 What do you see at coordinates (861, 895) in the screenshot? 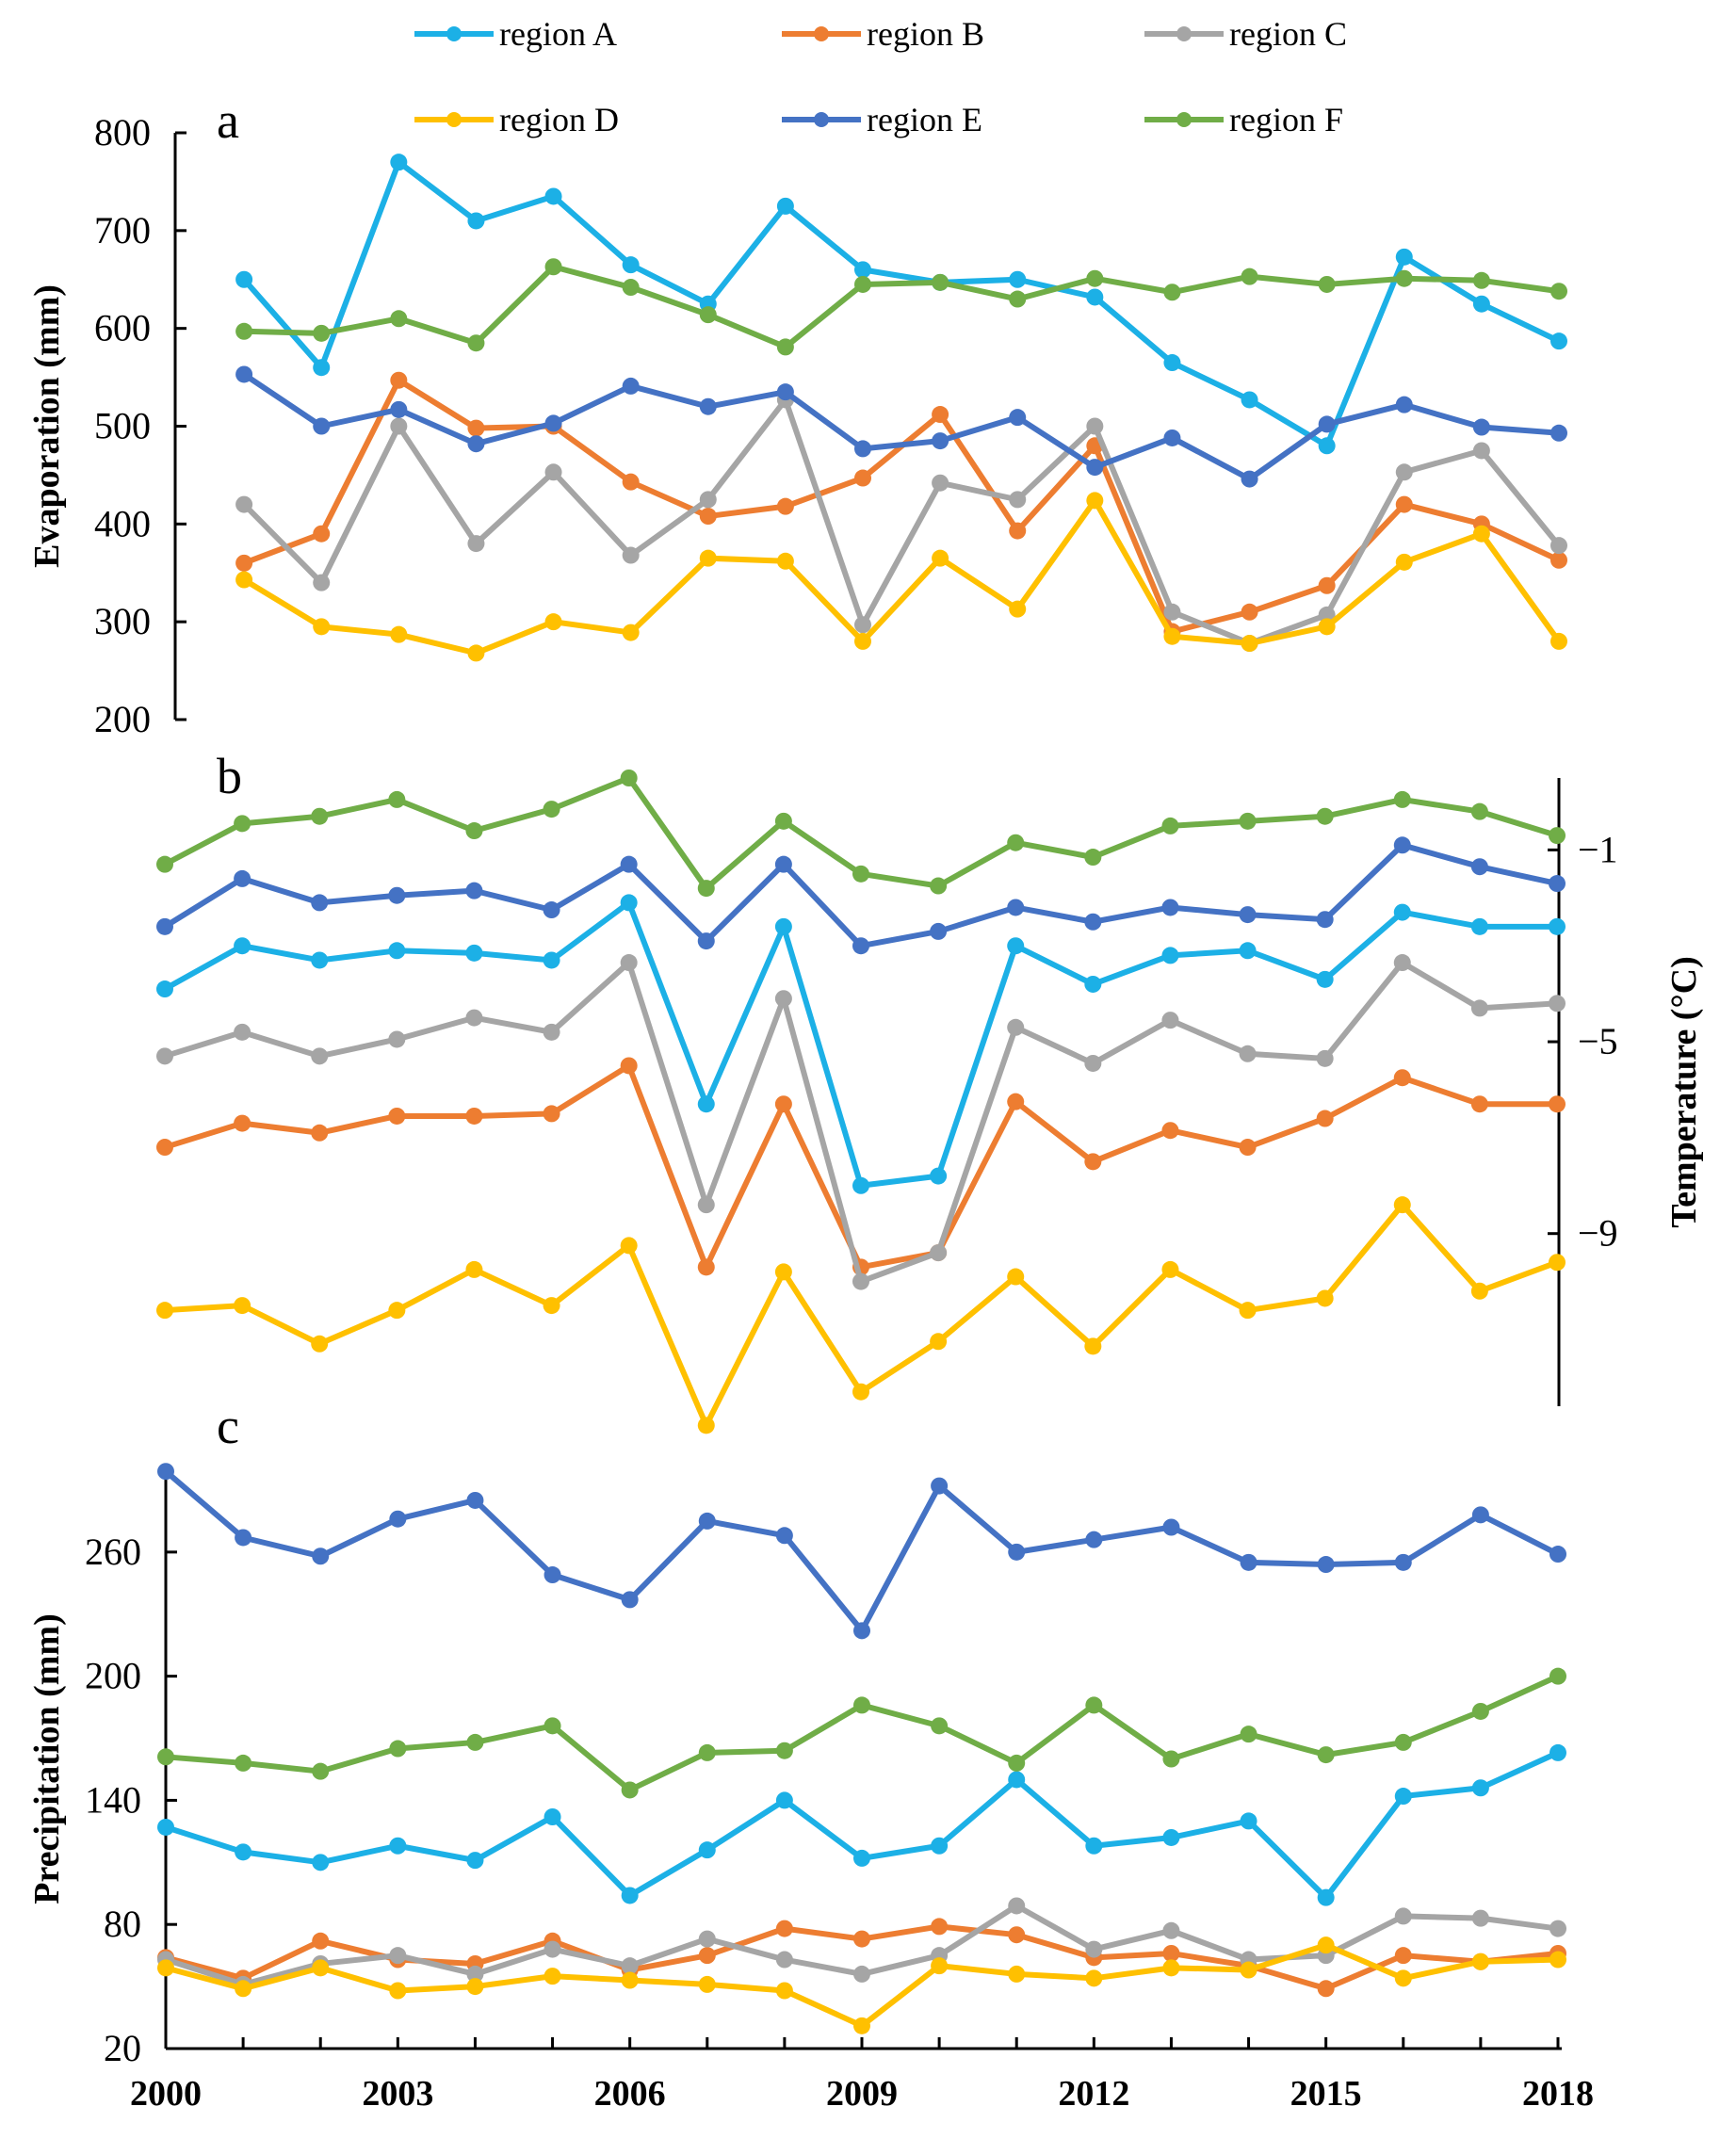
I see `panel-b-series-region-e` at bounding box center [861, 895].